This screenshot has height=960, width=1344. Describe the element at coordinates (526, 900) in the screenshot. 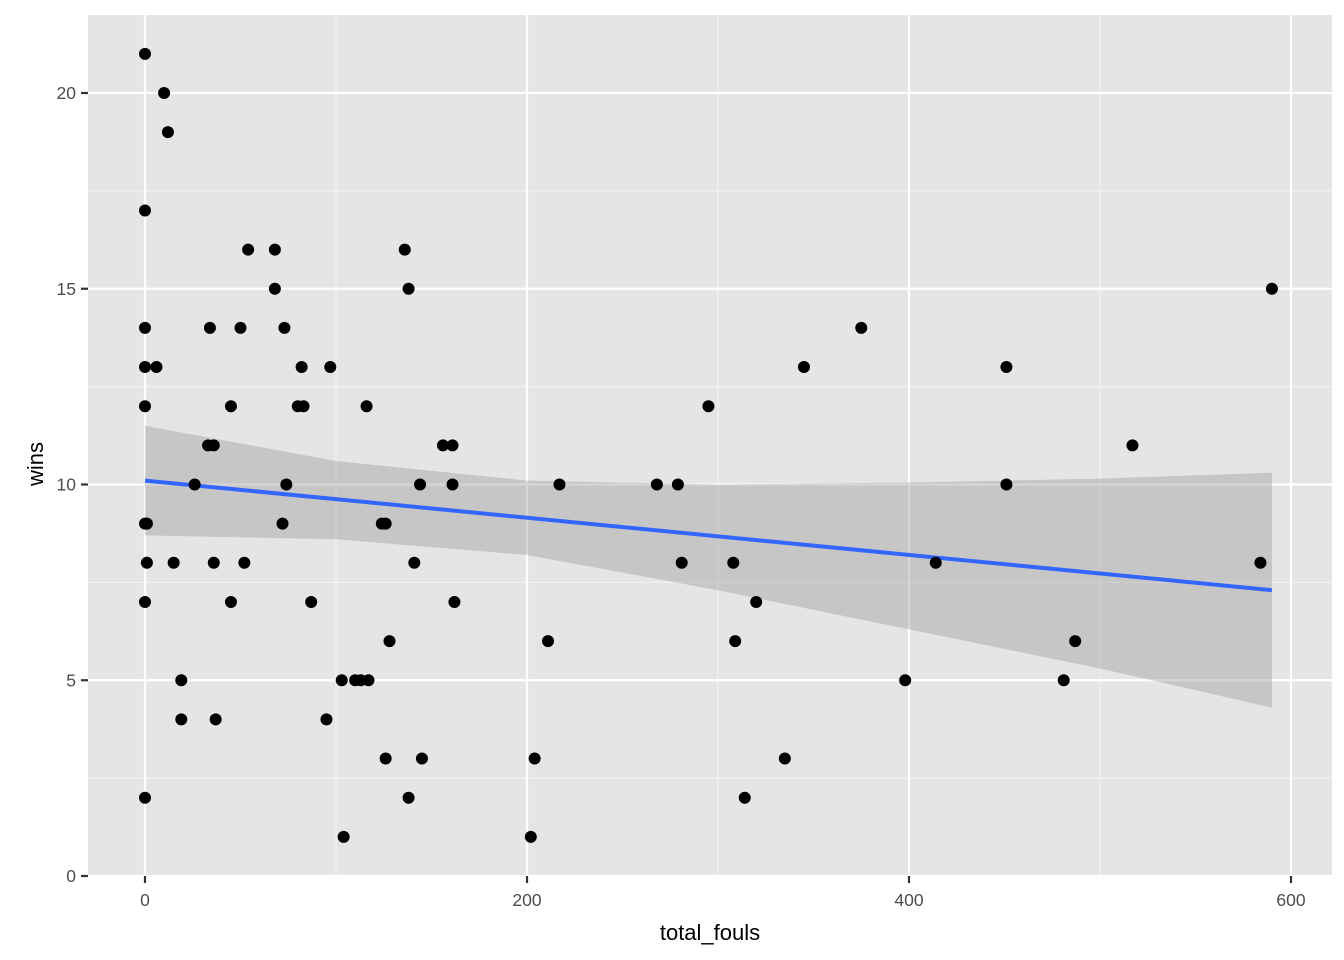

I see `x-tick-label: 200` at that location.